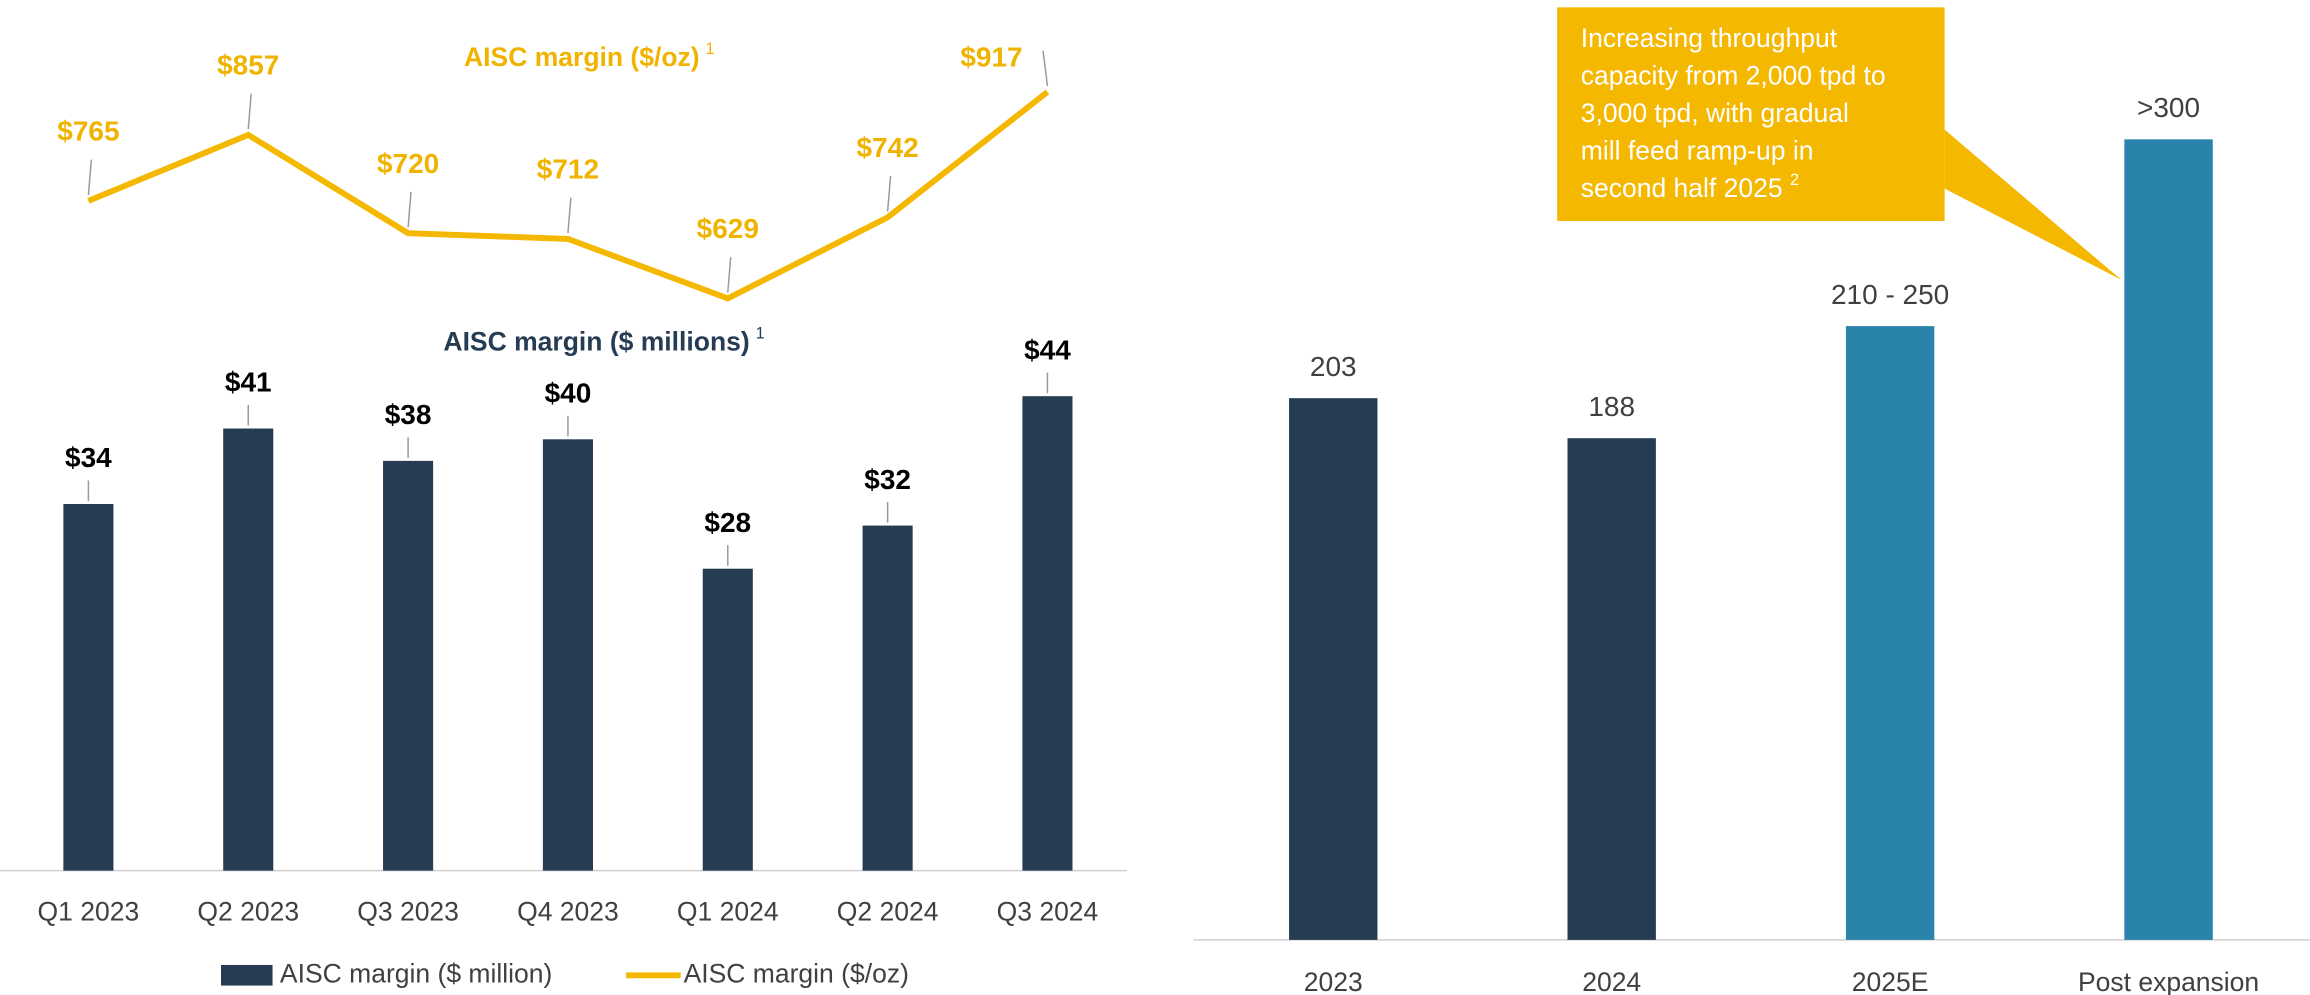  Describe the element at coordinates (248, 911) in the screenshot. I see `x-tick-label: Q2 2023` at that location.